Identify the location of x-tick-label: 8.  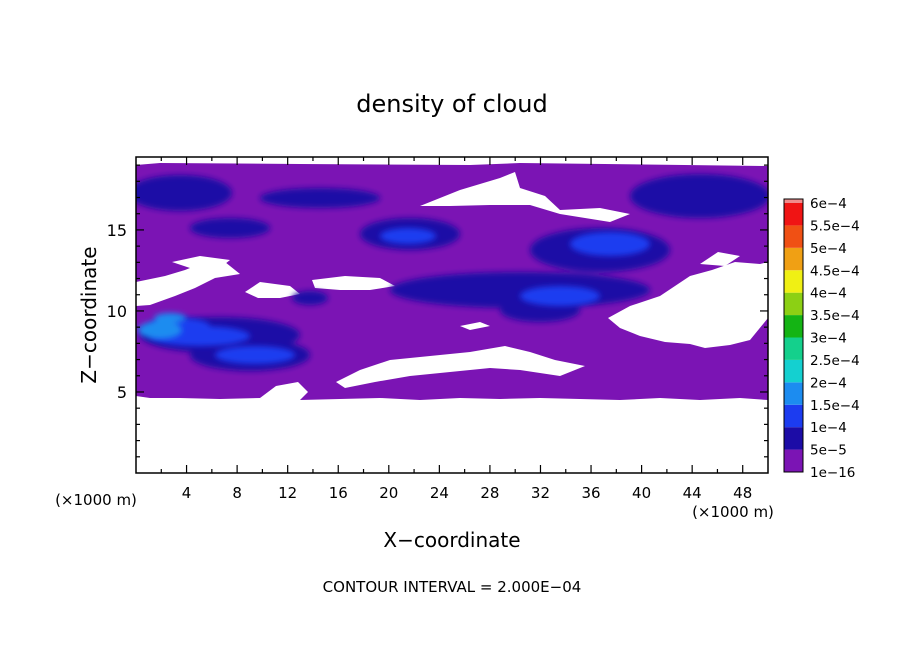
(237, 493).